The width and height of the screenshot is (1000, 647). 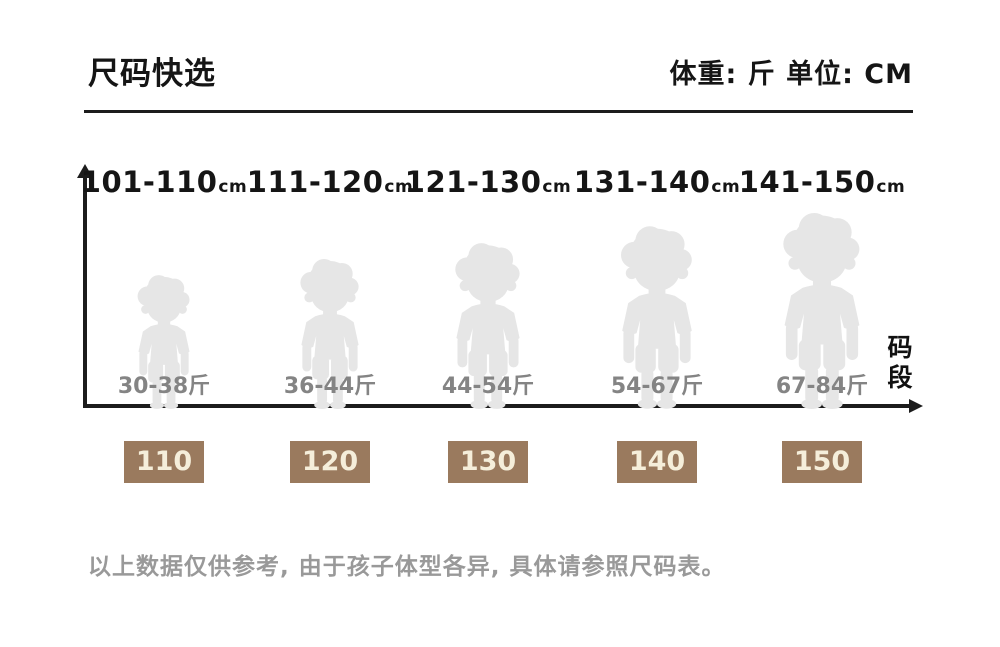 What do you see at coordinates (488, 462) in the screenshot?
I see `size-chip-130: 130` at bounding box center [488, 462].